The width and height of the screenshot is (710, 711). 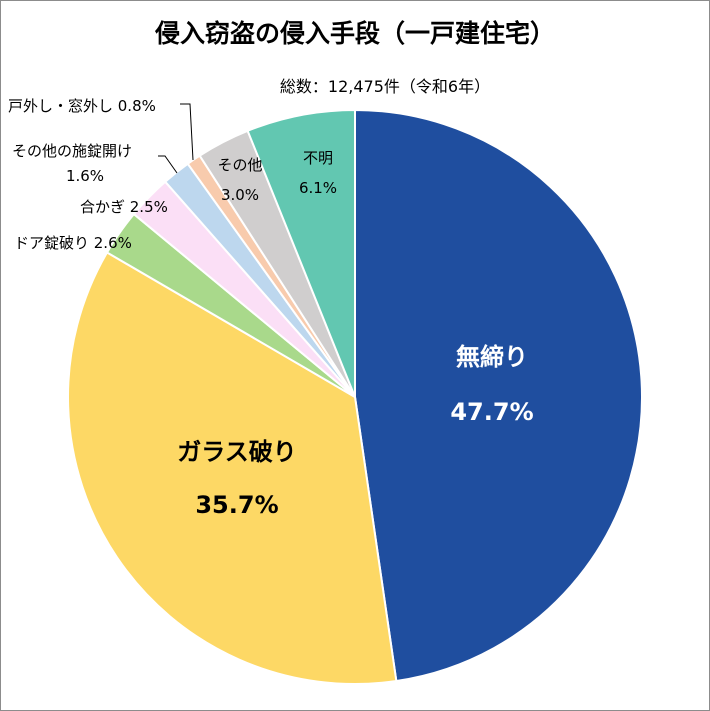 I want to click on value-label-4: 1.6%, so click(x=85, y=176).